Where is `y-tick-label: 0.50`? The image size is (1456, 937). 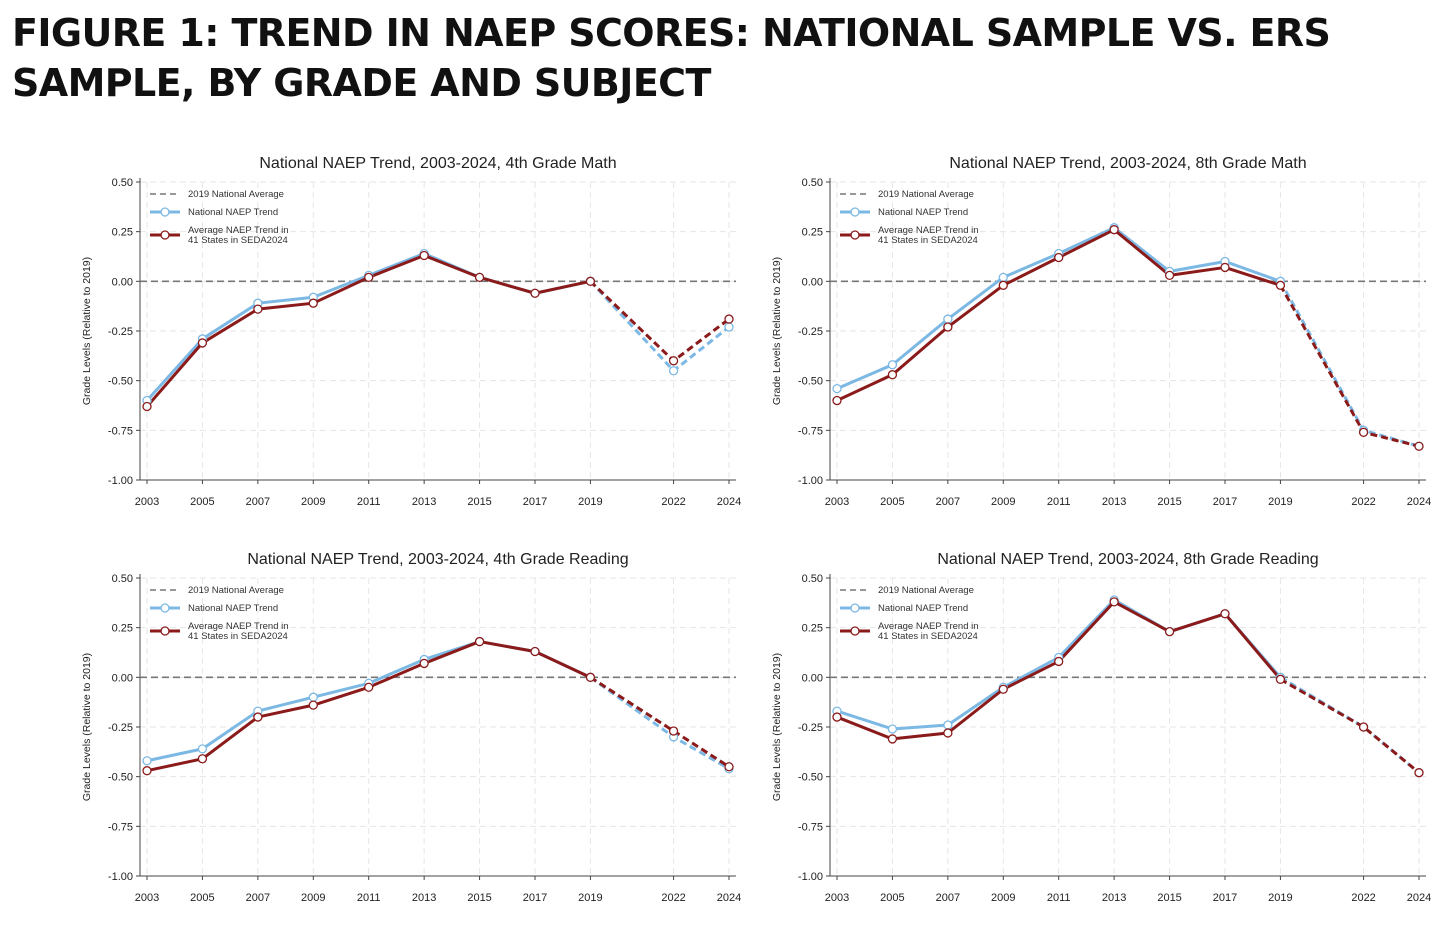
y-tick-label: 0.50 is located at coordinates (812, 579).